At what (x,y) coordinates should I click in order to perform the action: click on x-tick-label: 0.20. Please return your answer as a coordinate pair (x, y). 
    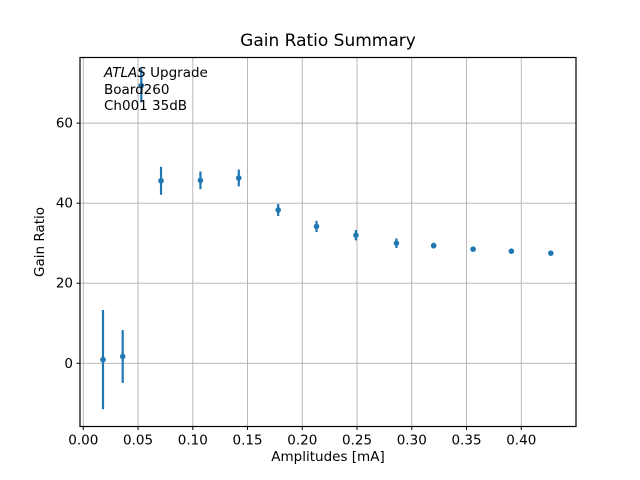
    Looking at the image, I should click on (302, 441).